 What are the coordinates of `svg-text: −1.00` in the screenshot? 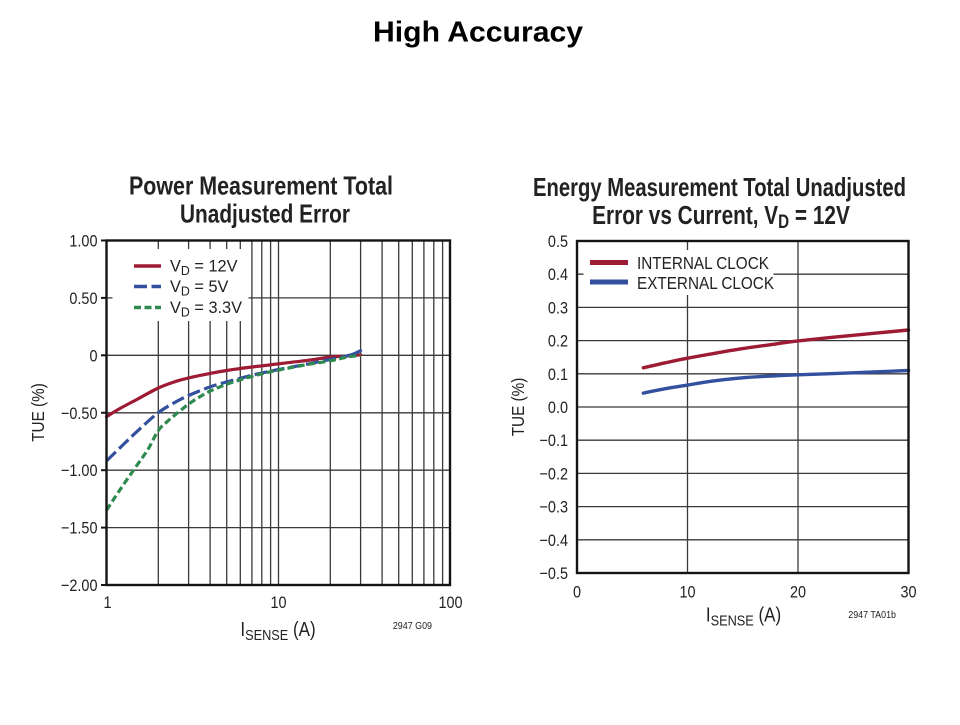 It's located at (79, 471).